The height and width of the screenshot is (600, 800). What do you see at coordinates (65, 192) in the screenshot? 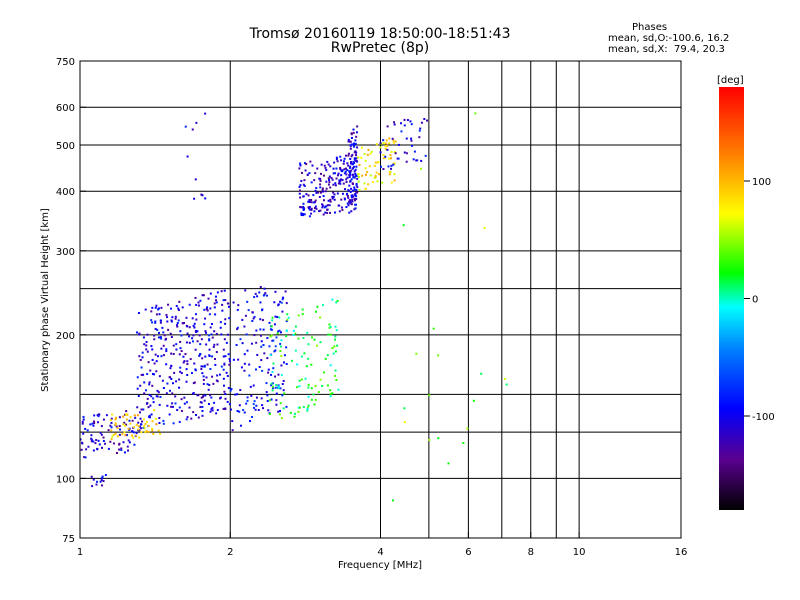
I see `y-tick-label: 400` at bounding box center [65, 192].